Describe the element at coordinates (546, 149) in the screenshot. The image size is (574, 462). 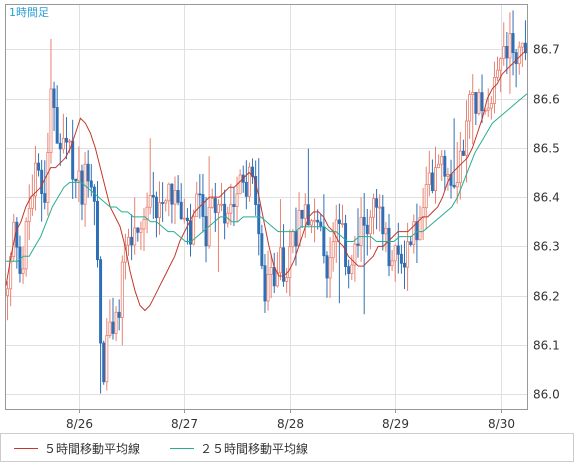
I see `y-tick-label: 86.5` at that location.